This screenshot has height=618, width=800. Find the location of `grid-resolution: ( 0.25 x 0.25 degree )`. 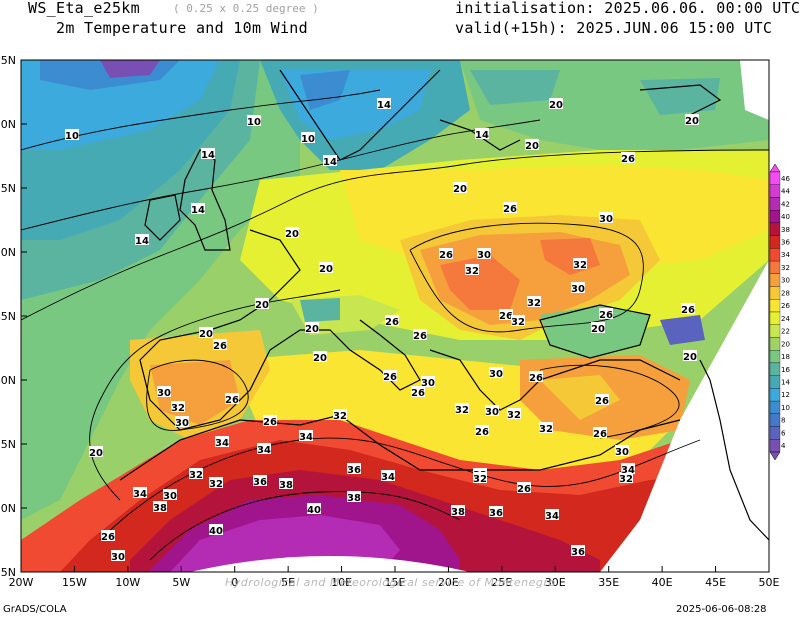

grid-resolution: ( 0.25 x 0.25 degree ) is located at coordinates (246, 8).